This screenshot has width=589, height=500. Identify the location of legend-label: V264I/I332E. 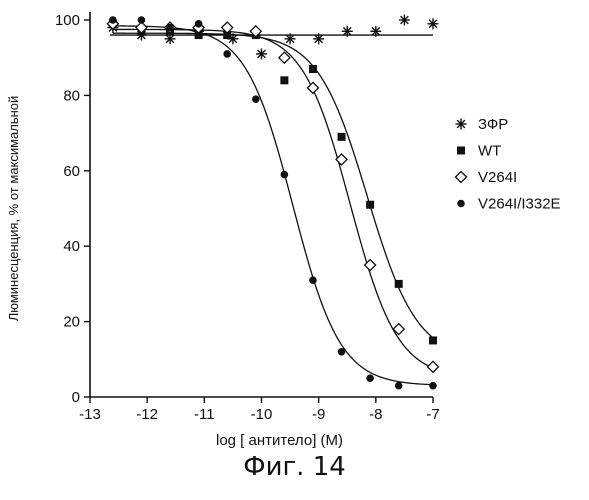
(519, 204).